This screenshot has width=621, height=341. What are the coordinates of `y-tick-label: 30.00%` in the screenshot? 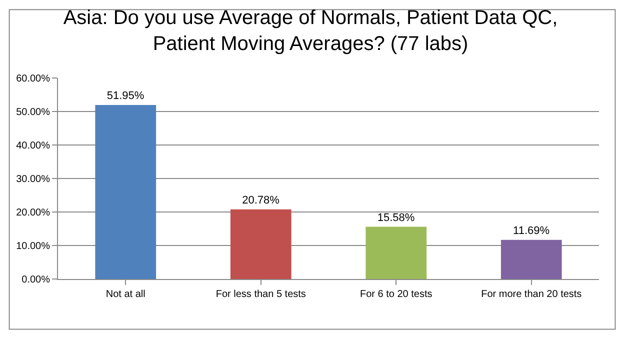 It's located at (33, 179).